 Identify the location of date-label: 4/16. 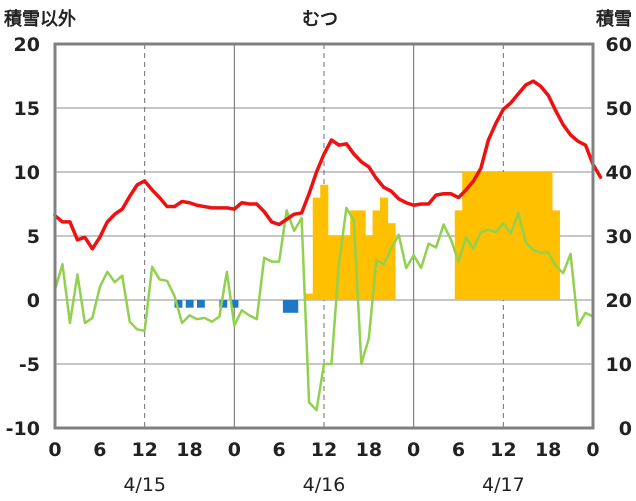
(324, 485).